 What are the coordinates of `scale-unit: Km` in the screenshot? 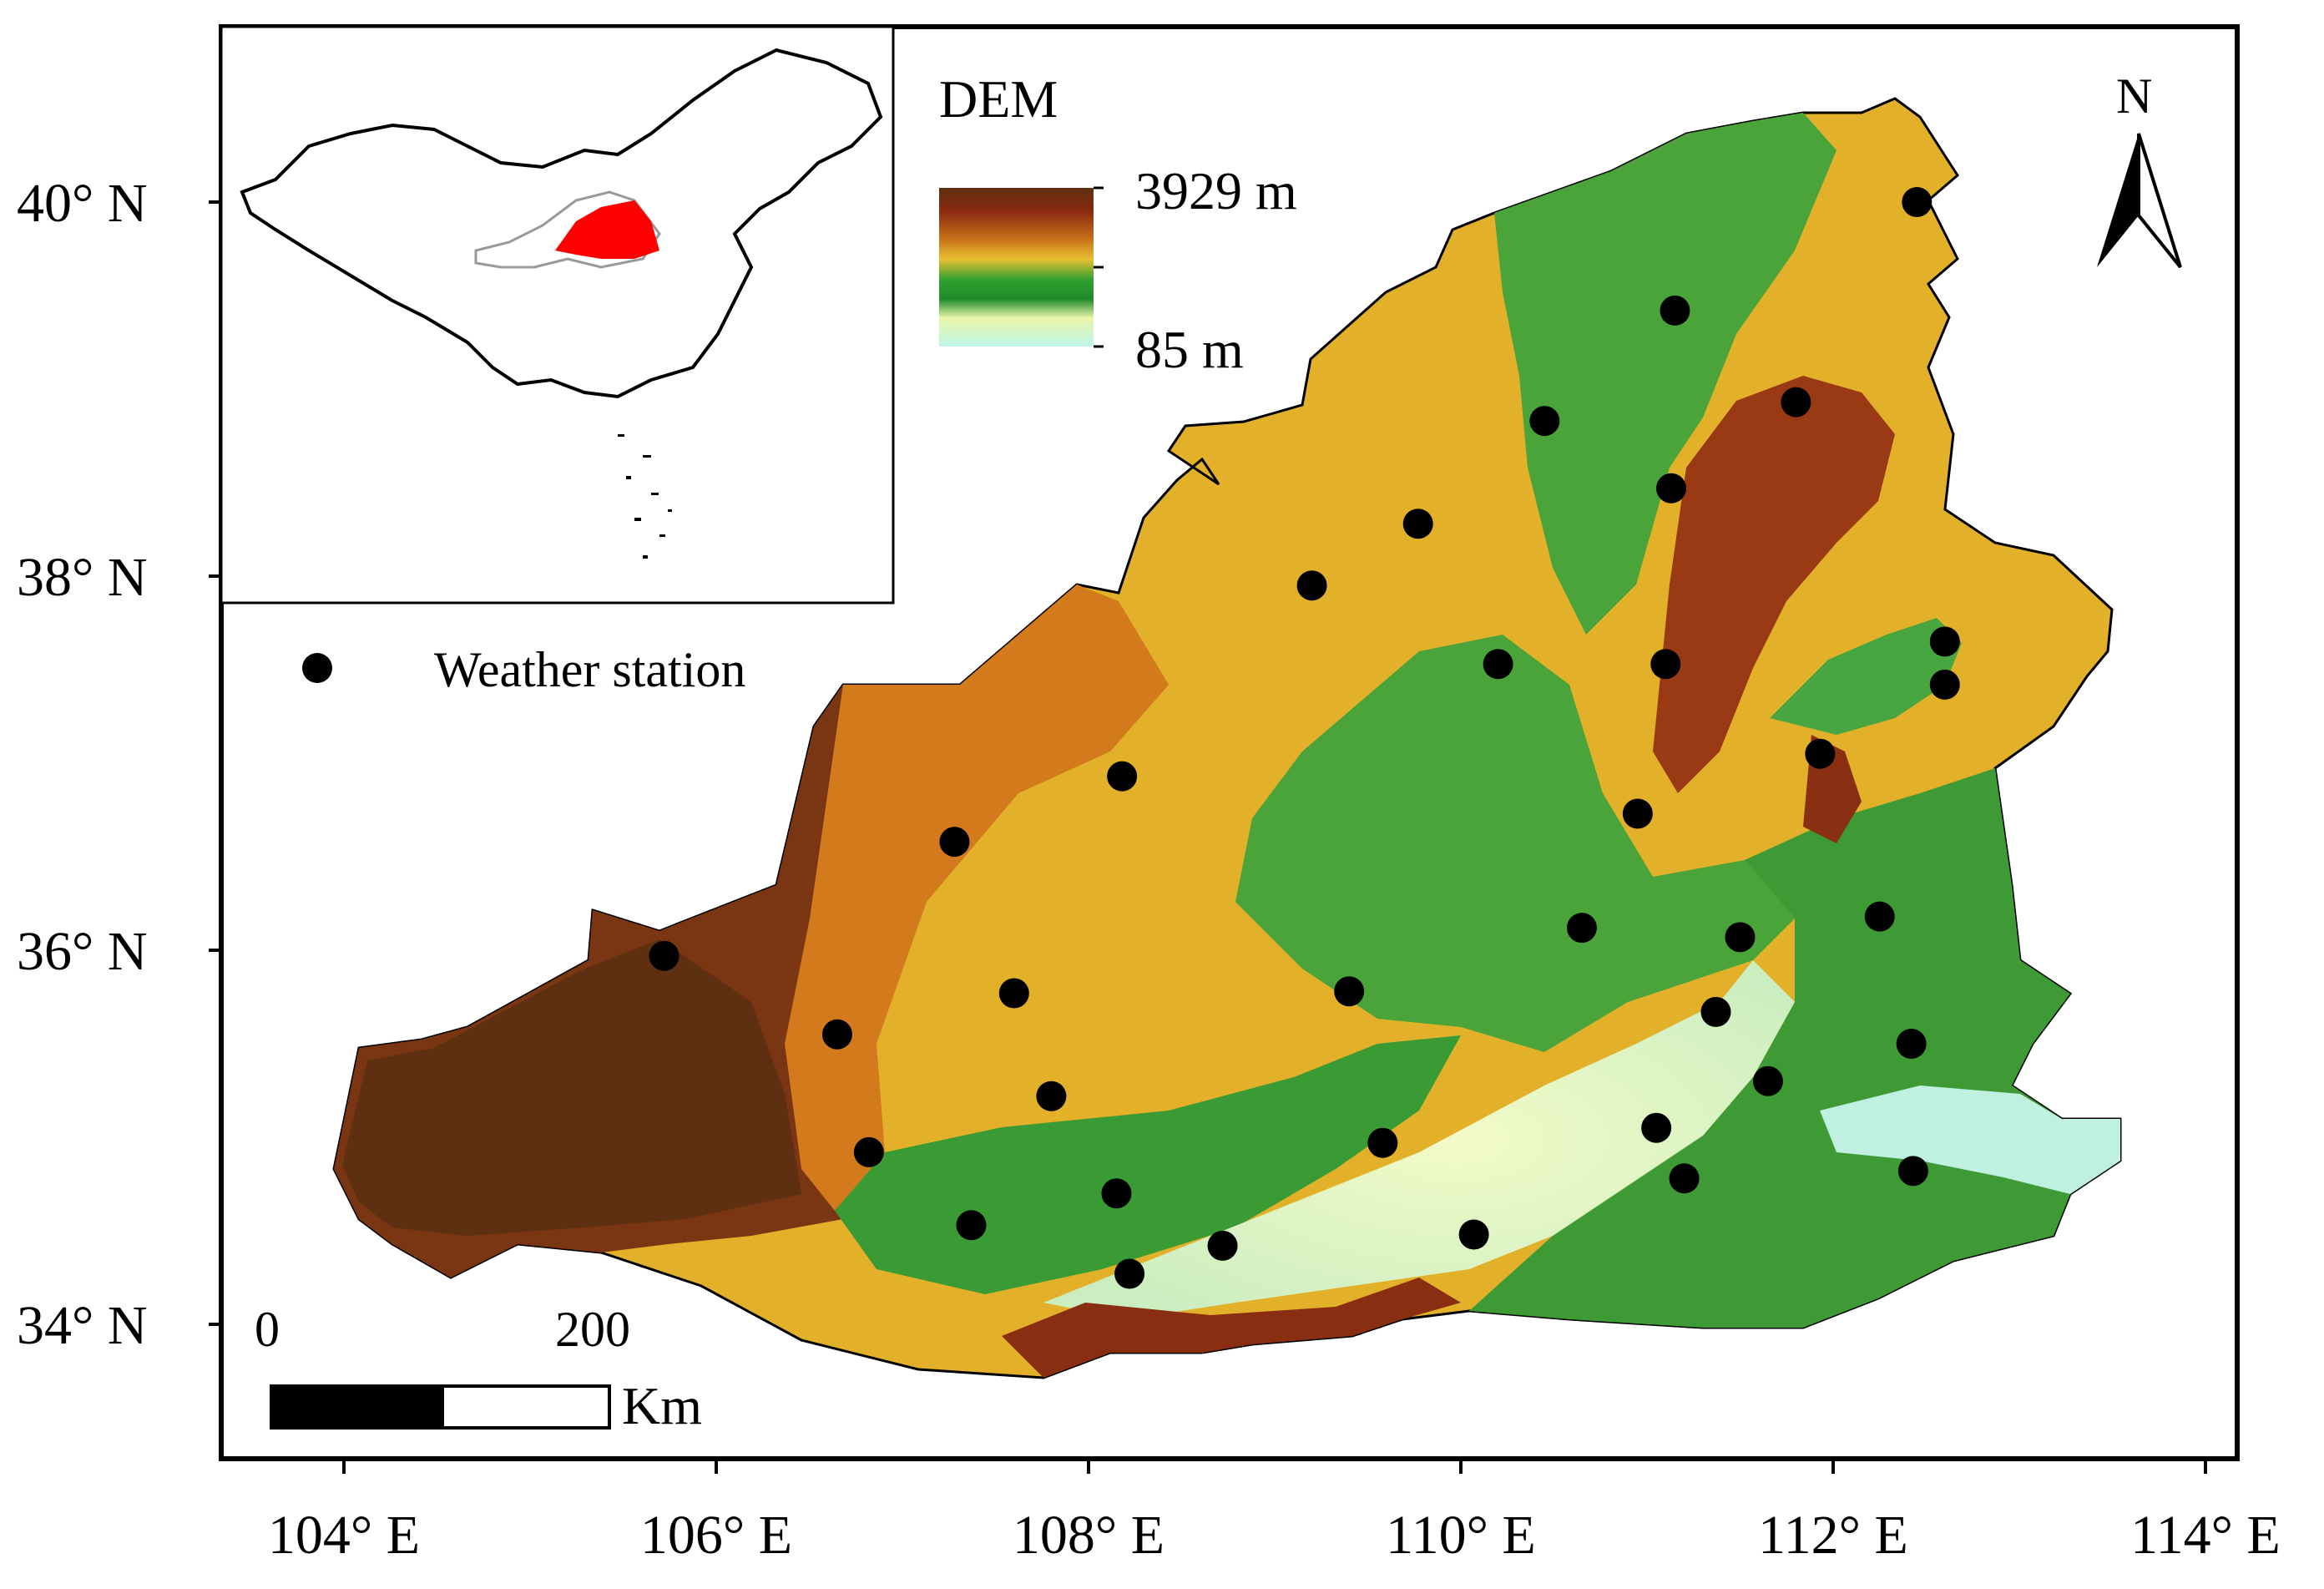 It's located at (662, 1406).